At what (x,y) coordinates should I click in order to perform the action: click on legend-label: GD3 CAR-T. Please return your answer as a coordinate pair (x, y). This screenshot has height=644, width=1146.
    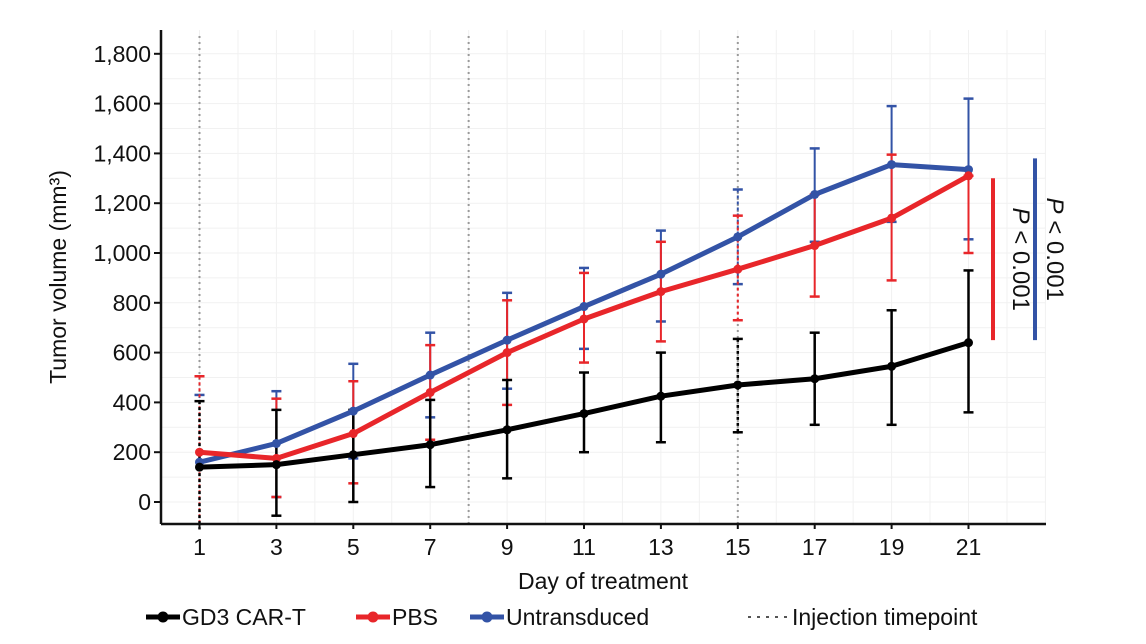
    Looking at the image, I should click on (244, 617).